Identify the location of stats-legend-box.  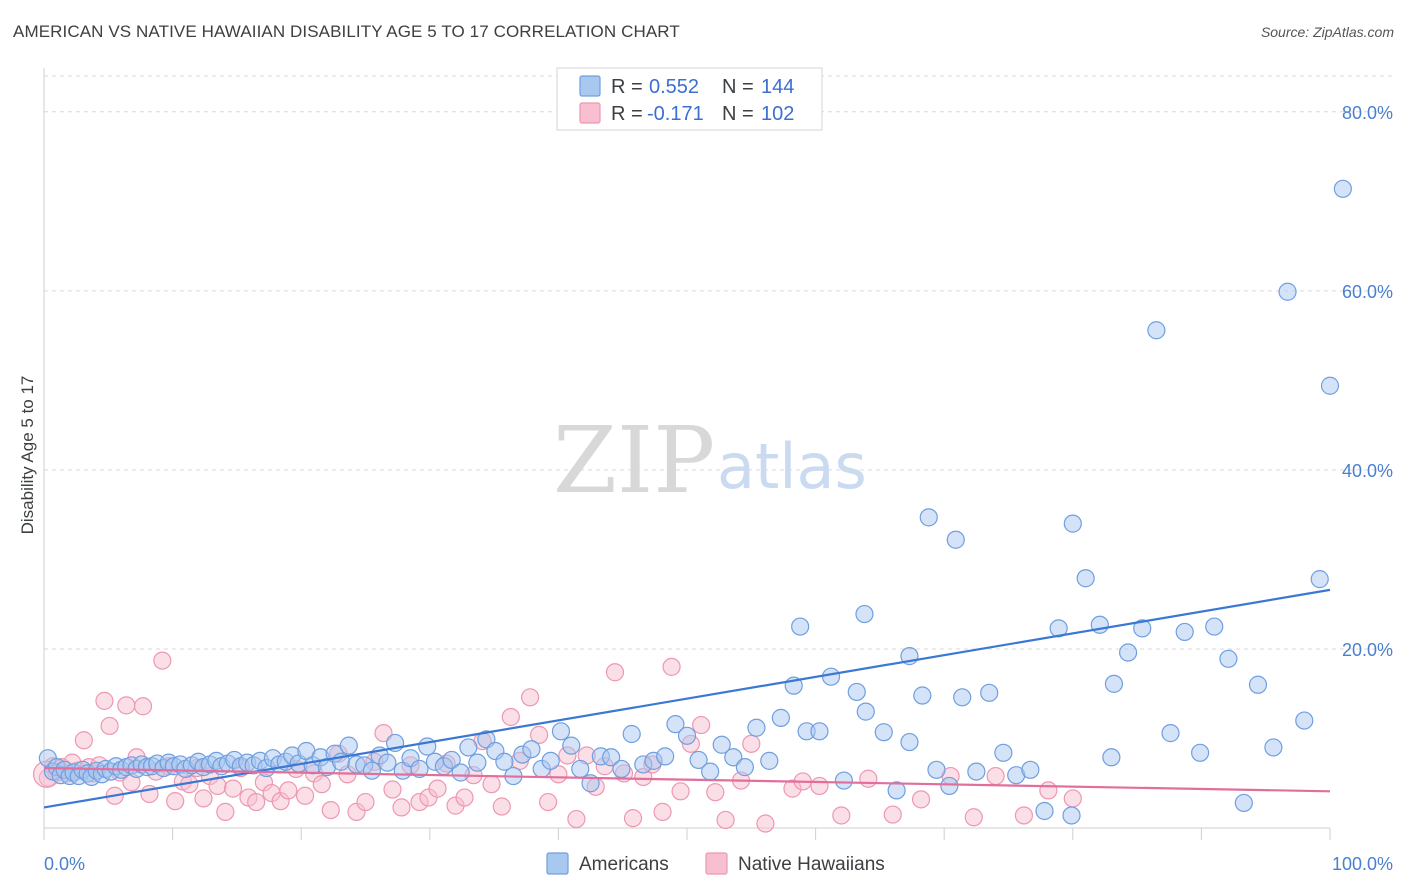
(689, 99).